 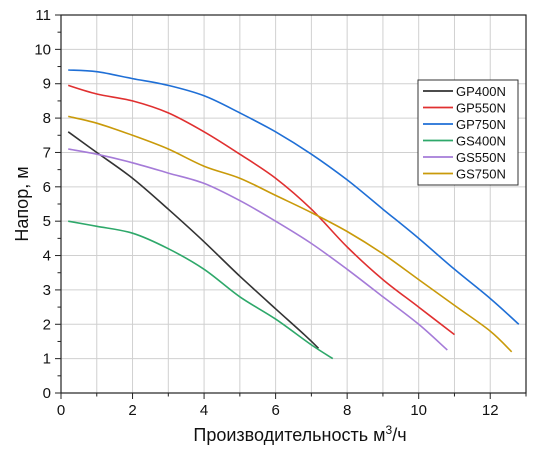 What do you see at coordinates (481, 141) in the screenshot?
I see `legend-label-gs400n: GS400N` at bounding box center [481, 141].